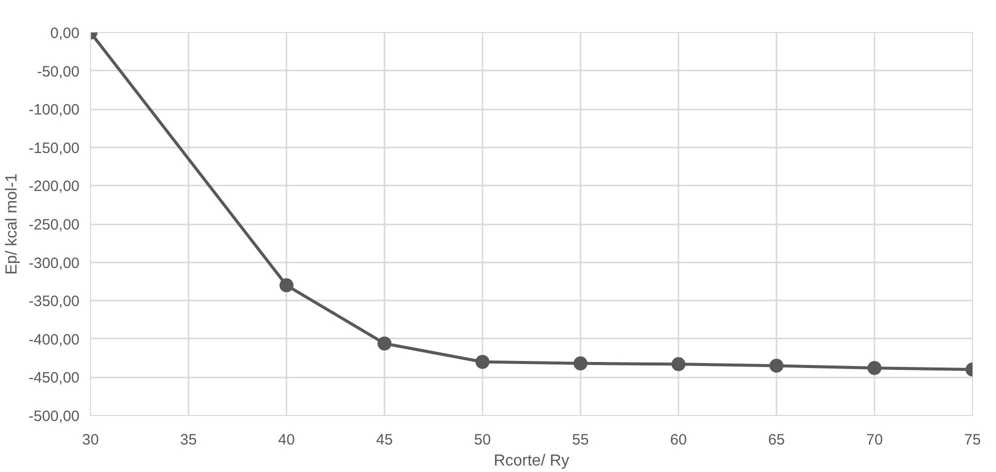 Image resolution: width=996 pixels, height=472 pixels. What do you see at coordinates (678, 440) in the screenshot?
I see `x-tick-label: 60` at bounding box center [678, 440].